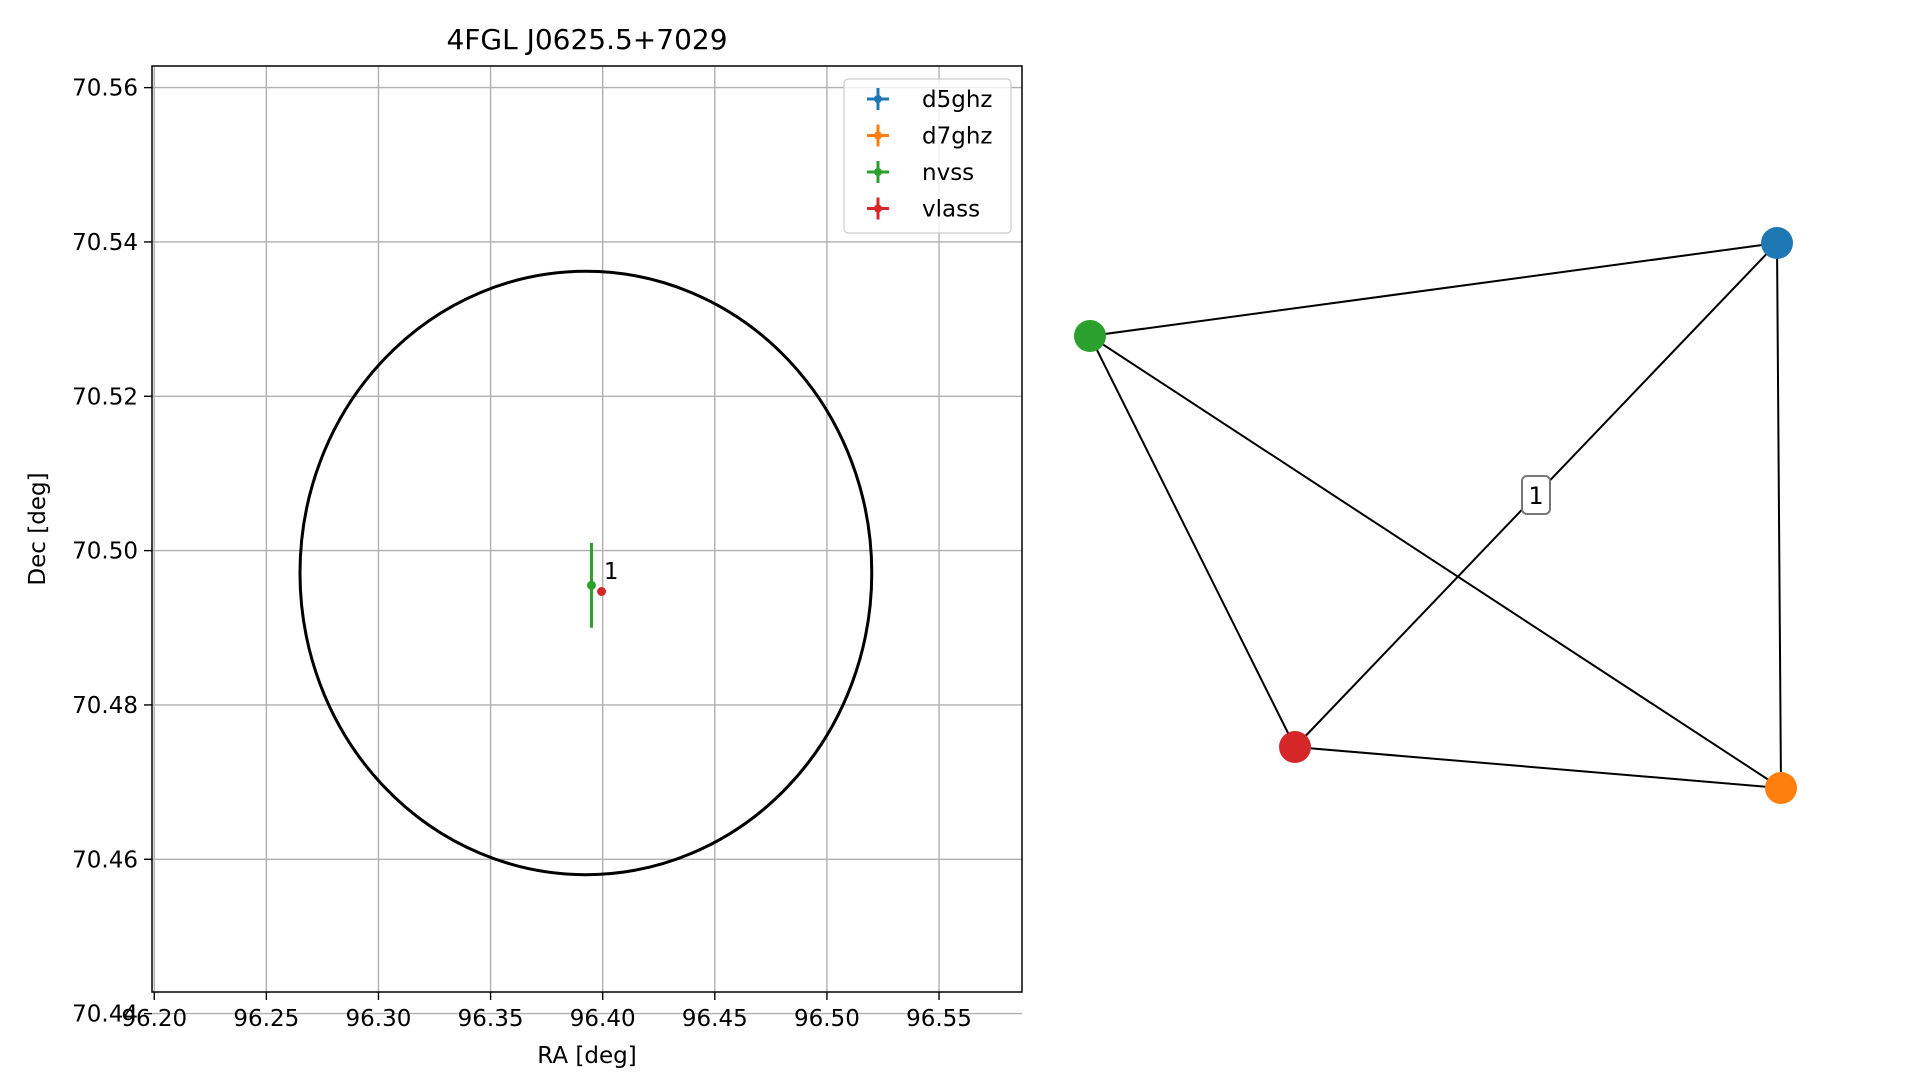  Describe the element at coordinates (105, 89) in the screenshot. I see `y-tick-label: 70.56` at that location.